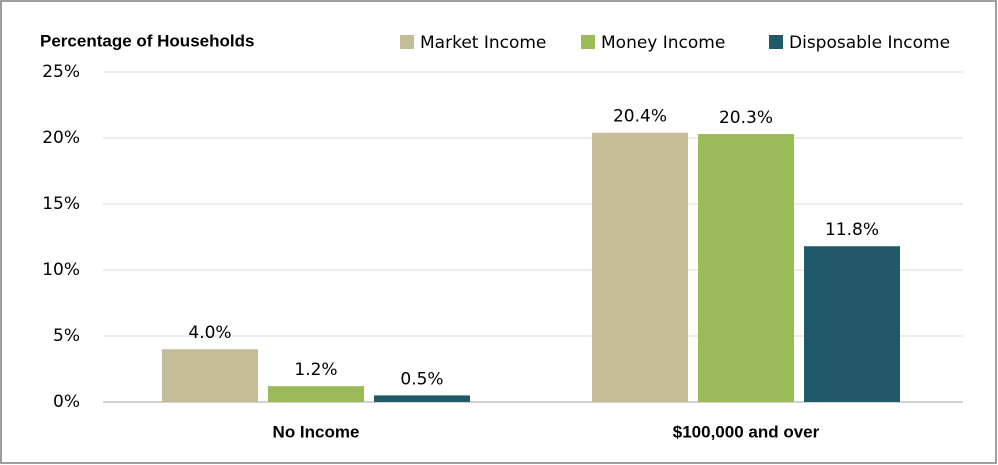 The image size is (998, 465). I want to click on y-tick-label: 0%, so click(66, 402).